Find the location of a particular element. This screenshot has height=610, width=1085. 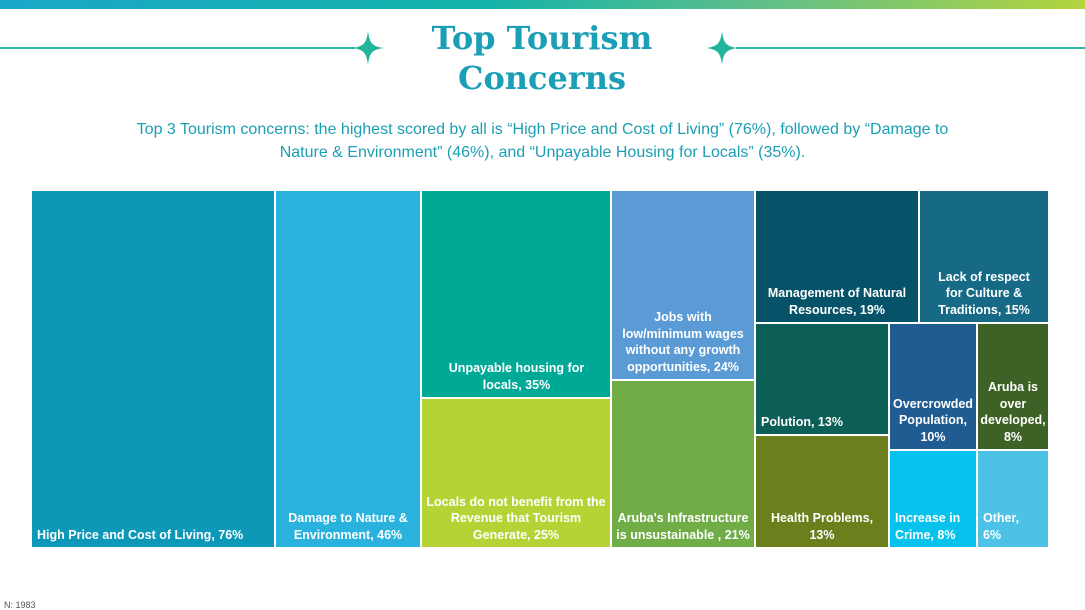

treemap-cell: Aruba is over developed, 8% is located at coordinates (1014, 387).